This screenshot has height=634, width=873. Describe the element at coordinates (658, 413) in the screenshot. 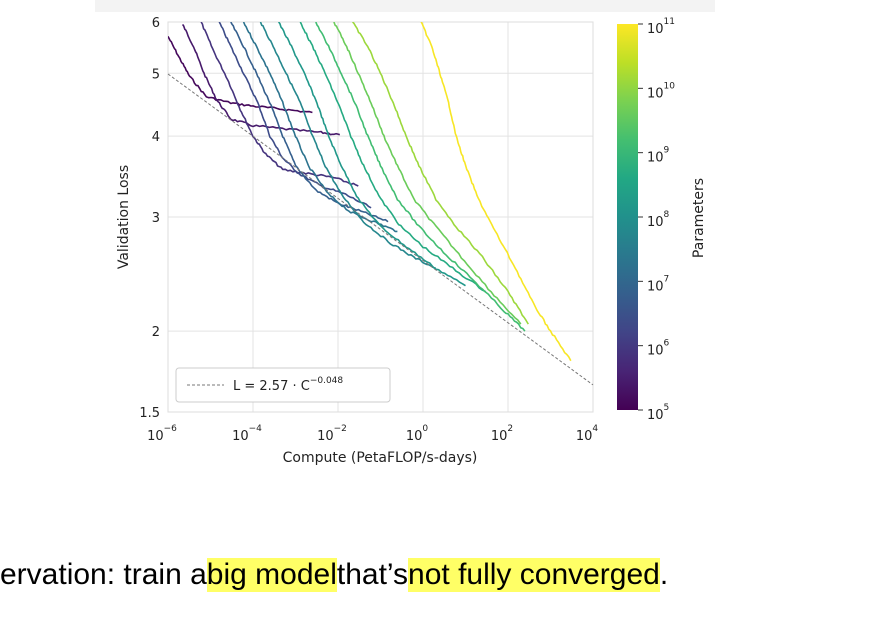

I see `colorbar-tick-label: 10⁵` at that location.